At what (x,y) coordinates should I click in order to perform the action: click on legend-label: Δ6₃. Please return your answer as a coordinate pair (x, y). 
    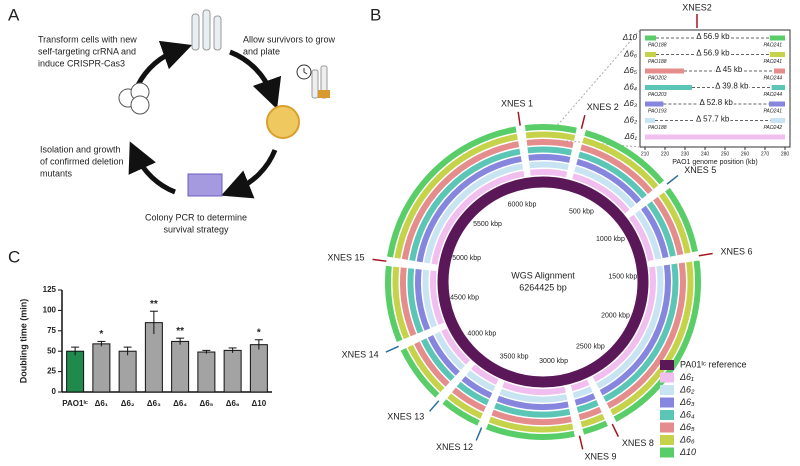
    Looking at the image, I should click on (687, 402).